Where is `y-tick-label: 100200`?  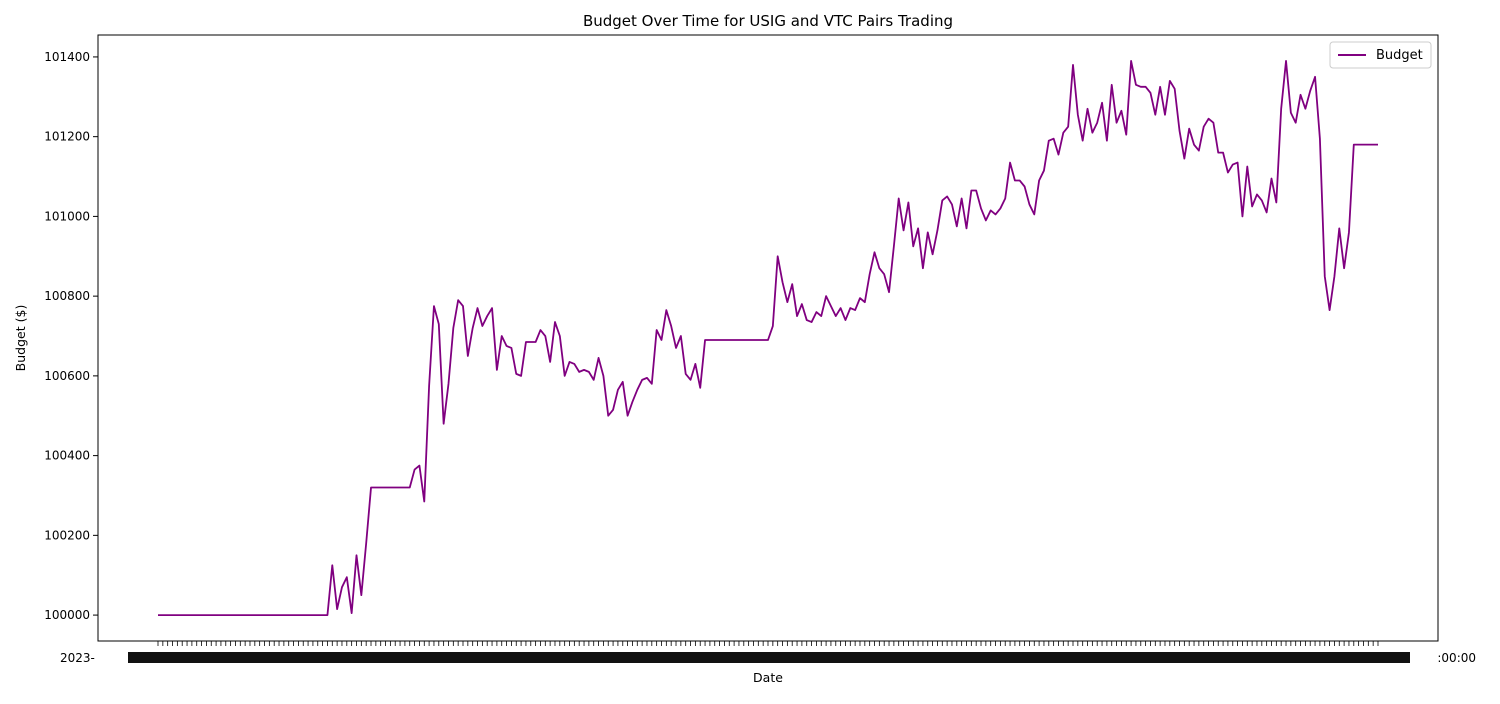
y-tick-label: 100200 is located at coordinates (67, 535).